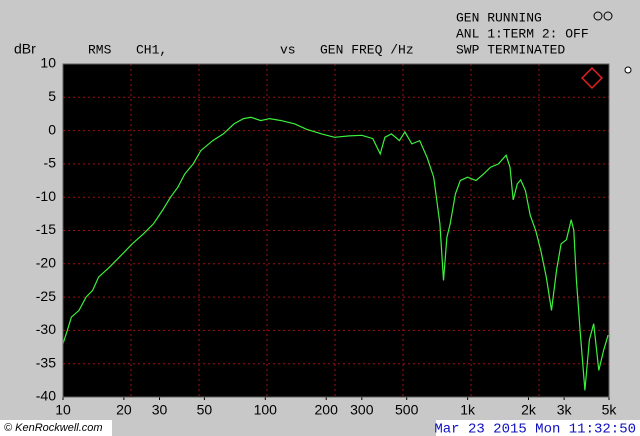  What do you see at coordinates (46, 263) in the screenshot?
I see `y-tick-label: -20` at bounding box center [46, 263].